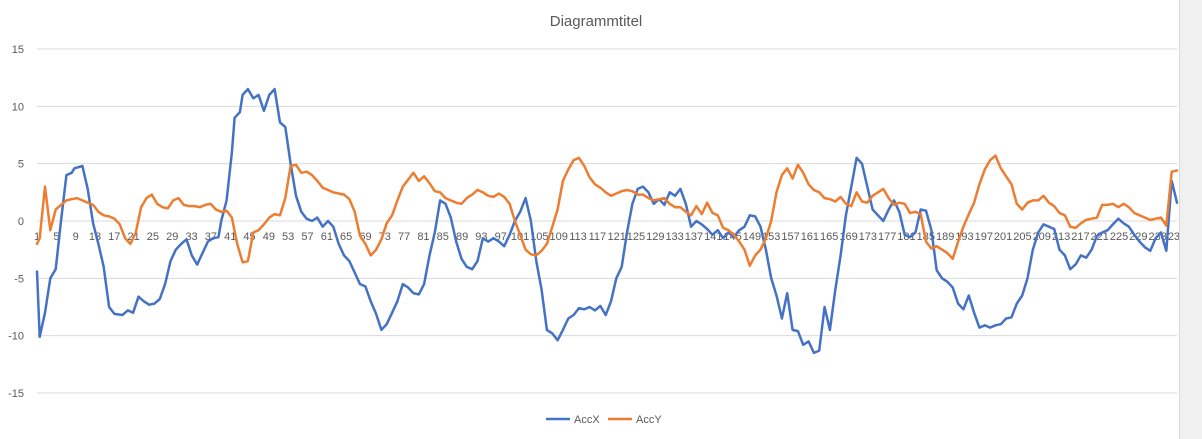  I want to click on x-tick-label: 201, so click(1003, 237).